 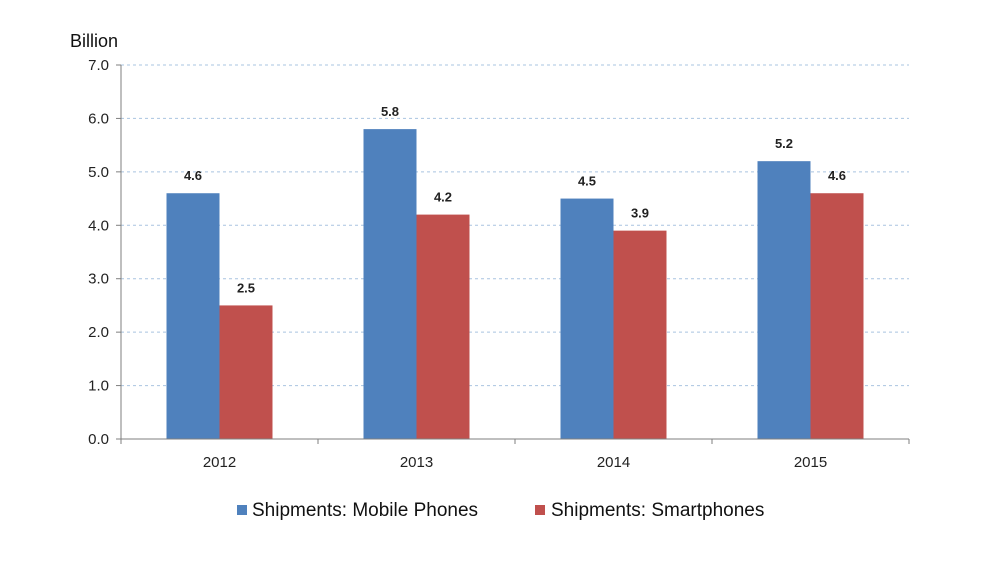 I want to click on y-tick-label: 7.0, so click(x=98, y=65).